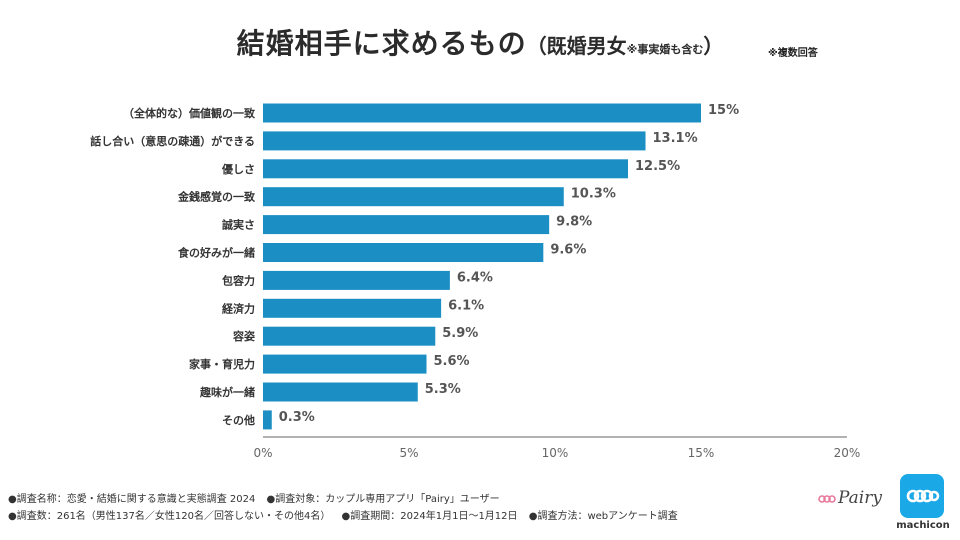  What do you see at coordinates (216, 197) in the screenshot?
I see `category-label: 金銭感覚の一致` at bounding box center [216, 197].